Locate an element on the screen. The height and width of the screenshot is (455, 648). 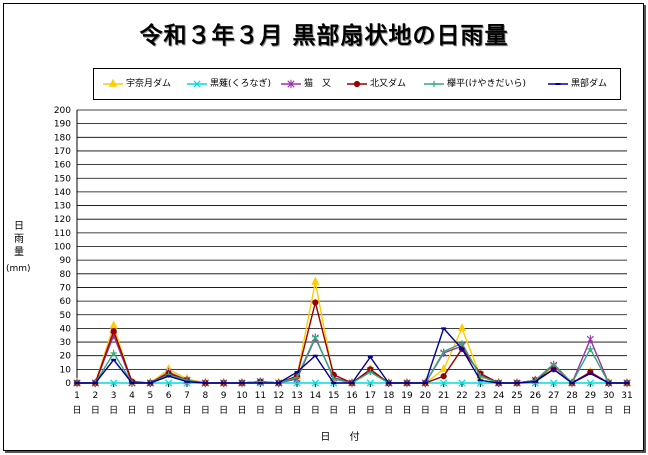
x-tick-label: 19 is located at coordinates (407, 396).